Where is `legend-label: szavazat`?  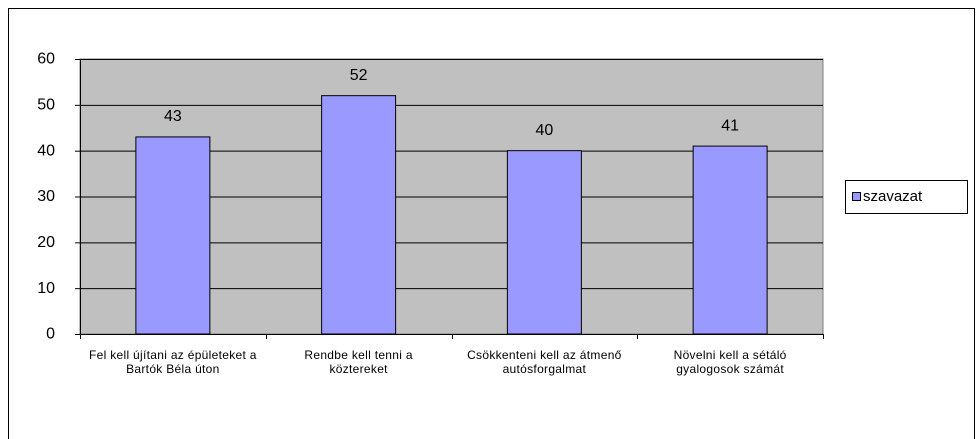 legend-label: szavazat is located at coordinates (893, 196).